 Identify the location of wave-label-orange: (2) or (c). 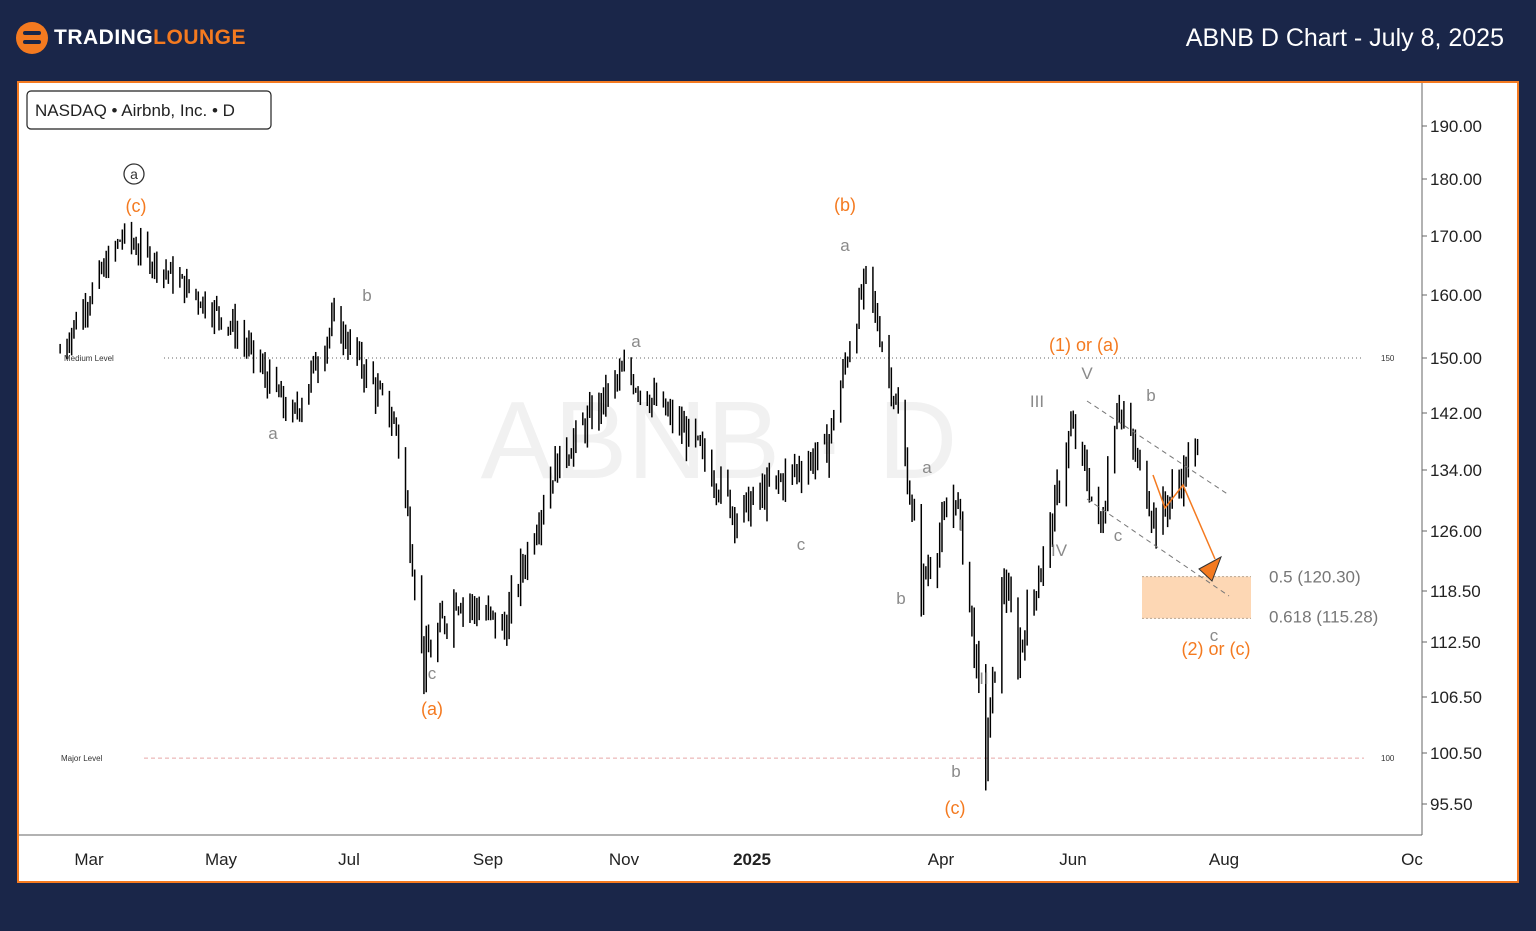
(1216, 649).